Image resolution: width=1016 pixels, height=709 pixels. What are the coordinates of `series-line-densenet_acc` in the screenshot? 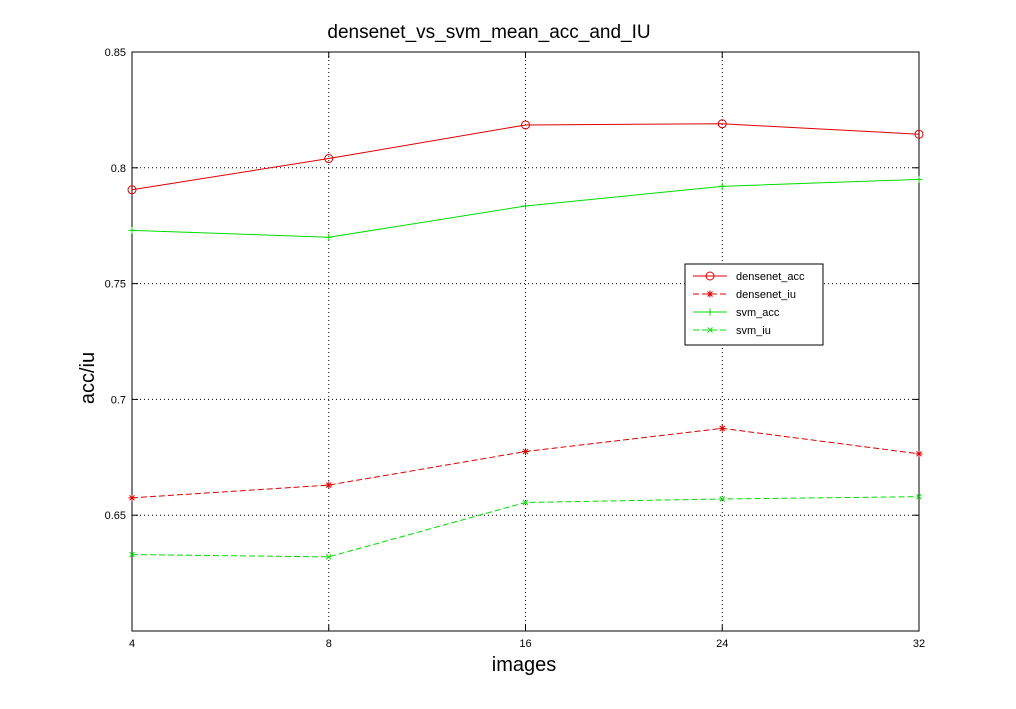 It's located at (525, 157).